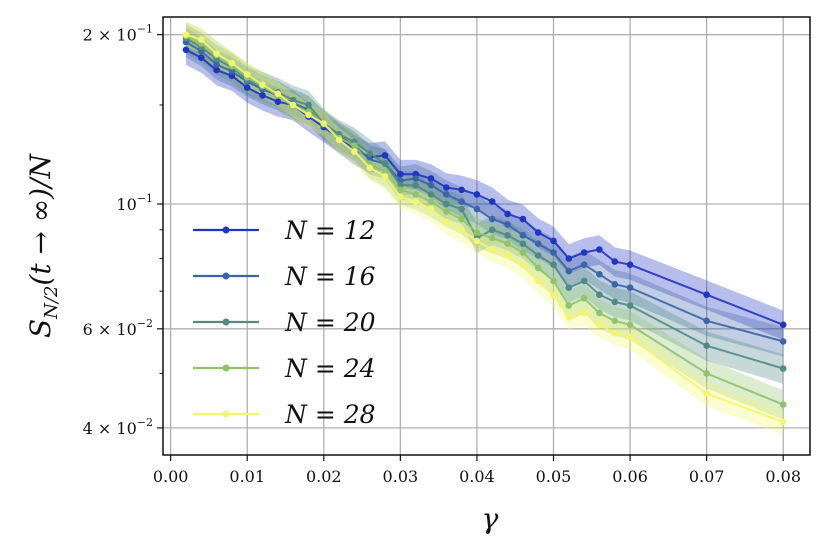 This screenshot has width=830, height=550. Describe the element at coordinates (118, 427) in the screenshot. I see `y-tick-label: 4 × 10⁻²` at that location.